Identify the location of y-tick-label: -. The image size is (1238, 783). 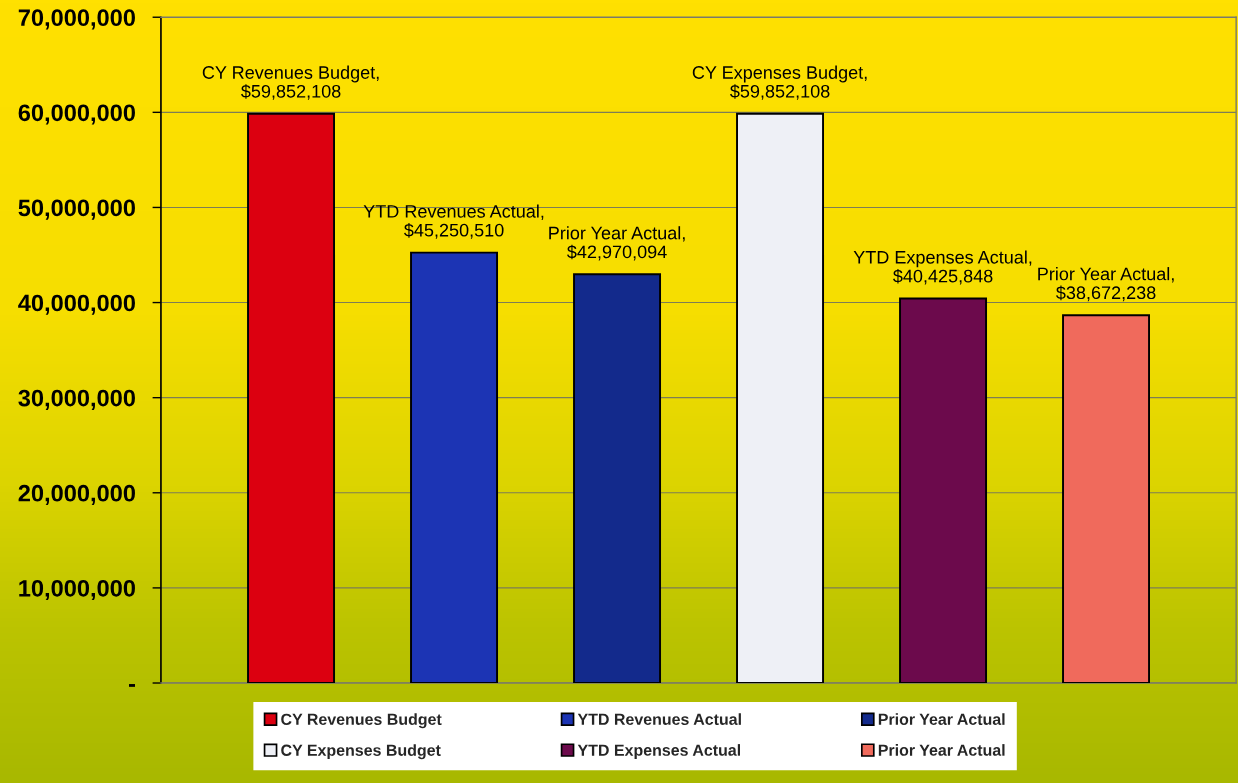
(132, 685).